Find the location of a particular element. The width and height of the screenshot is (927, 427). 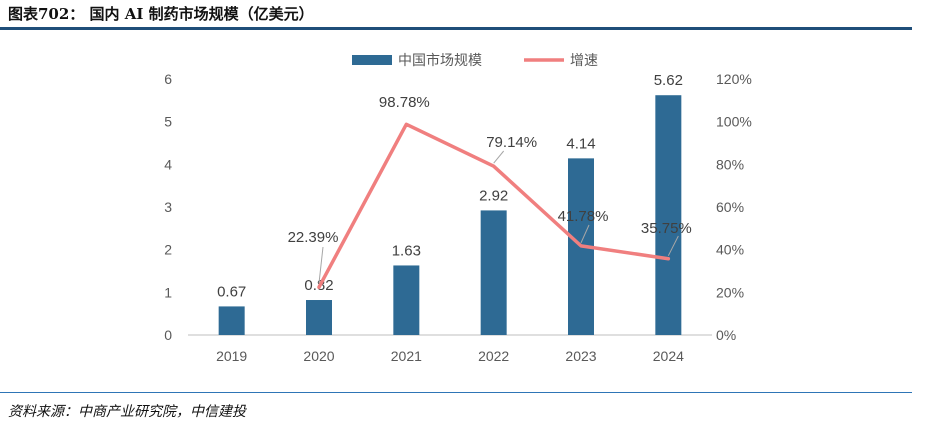

y2-tick-label: 120% is located at coordinates (734, 79).